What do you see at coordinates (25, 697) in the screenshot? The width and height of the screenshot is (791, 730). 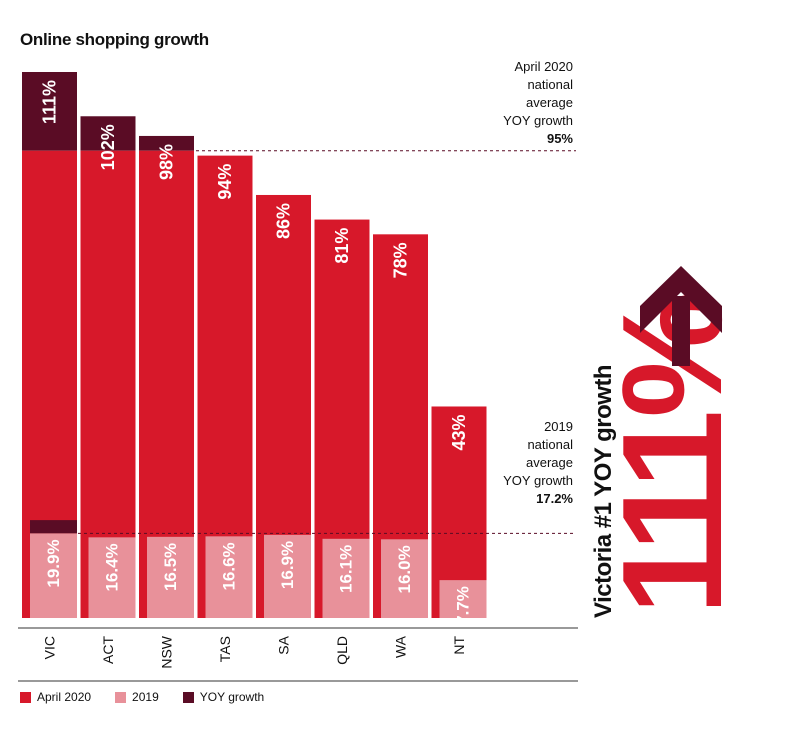 I see `legend-swatch-april-2020` at bounding box center [25, 697].